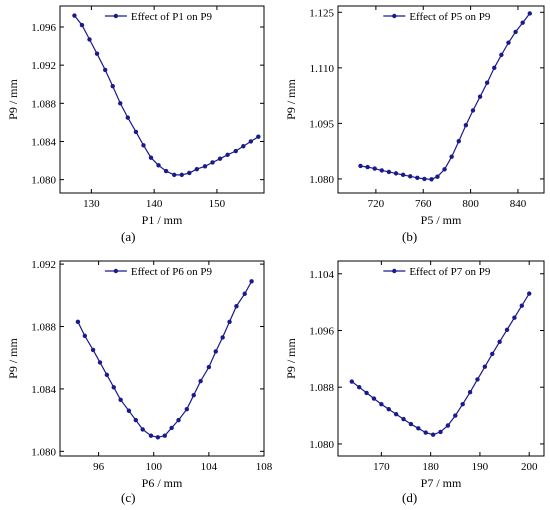 This screenshot has width=550, height=510. Describe the element at coordinates (322, 69) in the screenshot. I see `y-tick-label-b: 1.110` at that location.